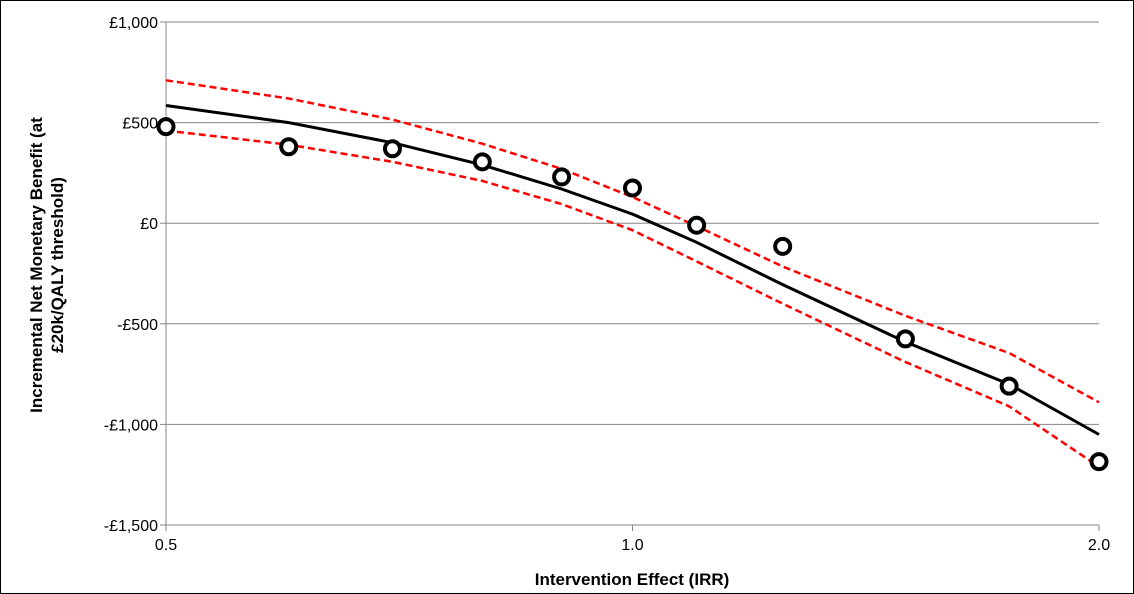  Describe the element at coordinates (36, 265) in the screenshot. I see `y-axis-title-line-1: Incremental Net Monetary Benefit (at` at that location.